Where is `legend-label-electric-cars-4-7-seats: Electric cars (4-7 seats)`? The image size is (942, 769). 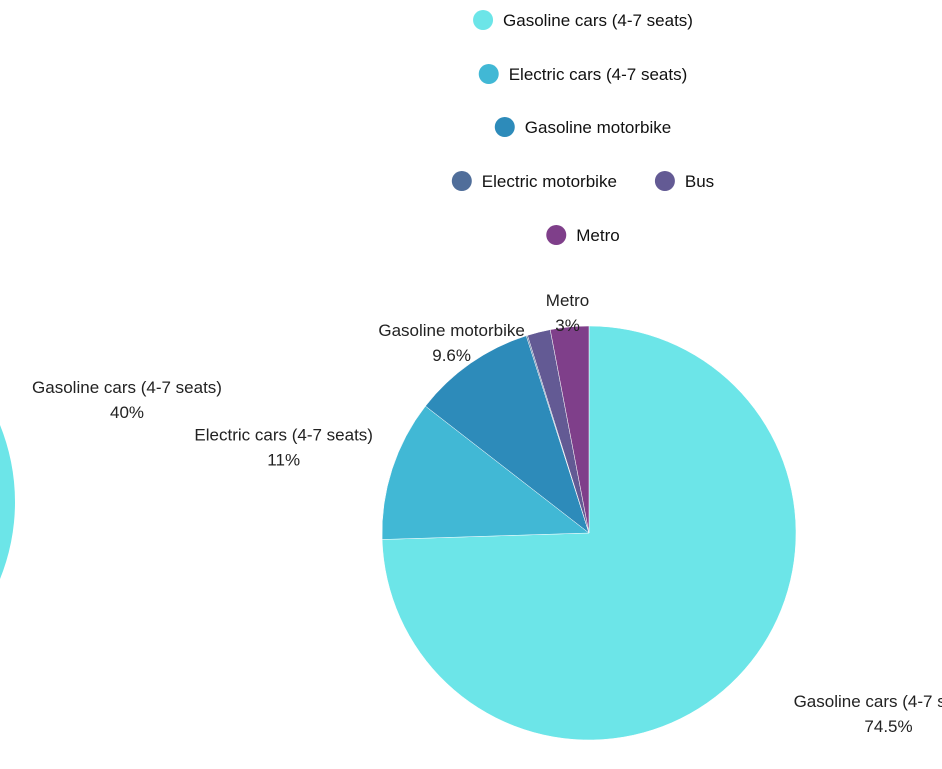 legend-label-electric-cars-4-7-seats: Electric cars (4-7 seats) is located at coordinates (598, 74).